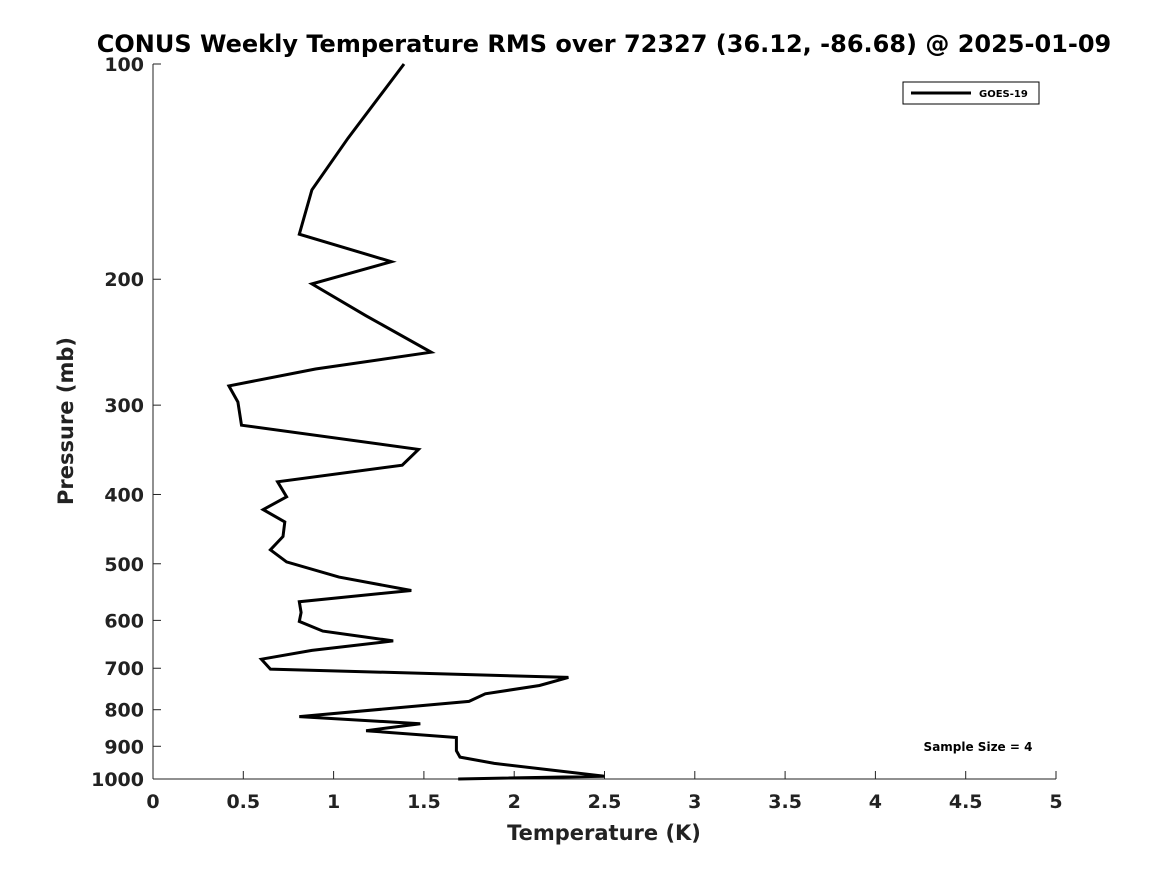 This screenshot has width=1167, height=875. I want to click on x-tick-label: 1, so click(333, 802).